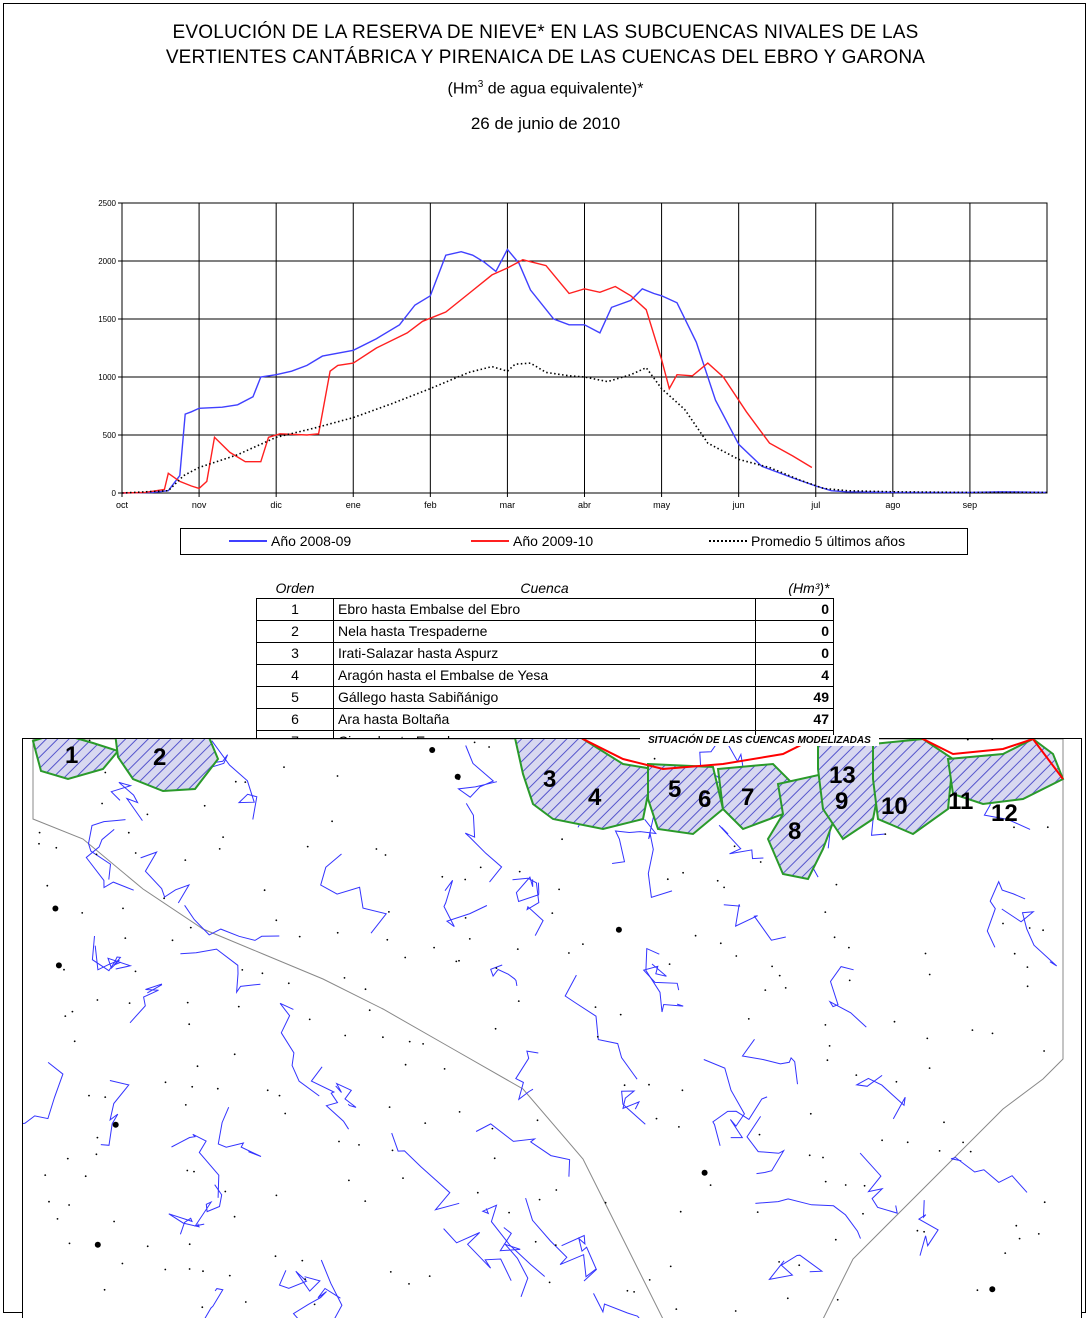 The width and height of the screenshot is (1091, 1318). What do you see at coordinates (970, 505) in the screenshot?
I see `x-tick-label: sep` at bounding box center [970, 505].